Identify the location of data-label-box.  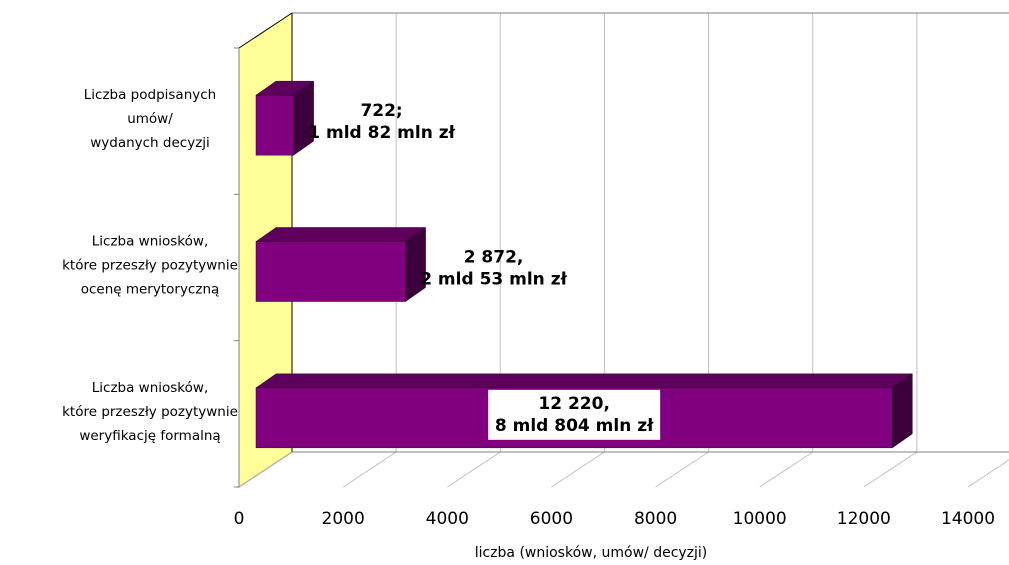
(574, 414).